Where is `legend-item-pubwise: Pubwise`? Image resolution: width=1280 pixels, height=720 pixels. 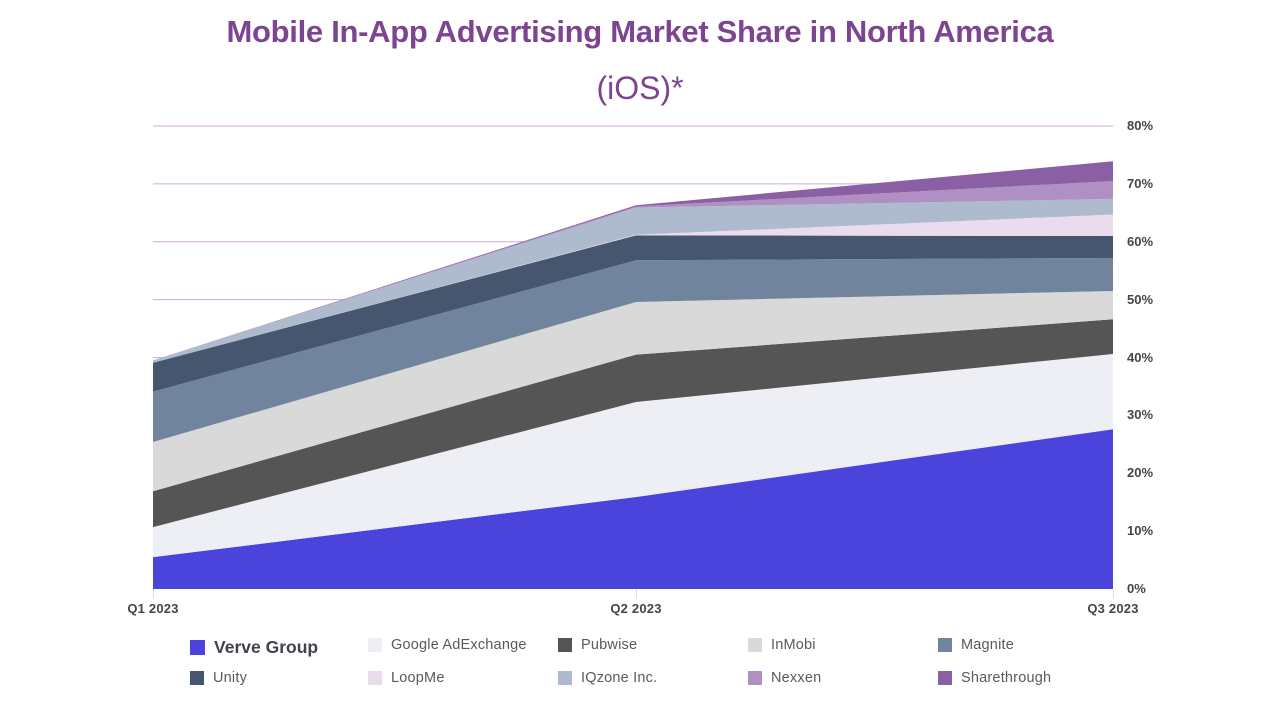
legend-item-pubwise: Pubwise is located at coordinates (597, 645).